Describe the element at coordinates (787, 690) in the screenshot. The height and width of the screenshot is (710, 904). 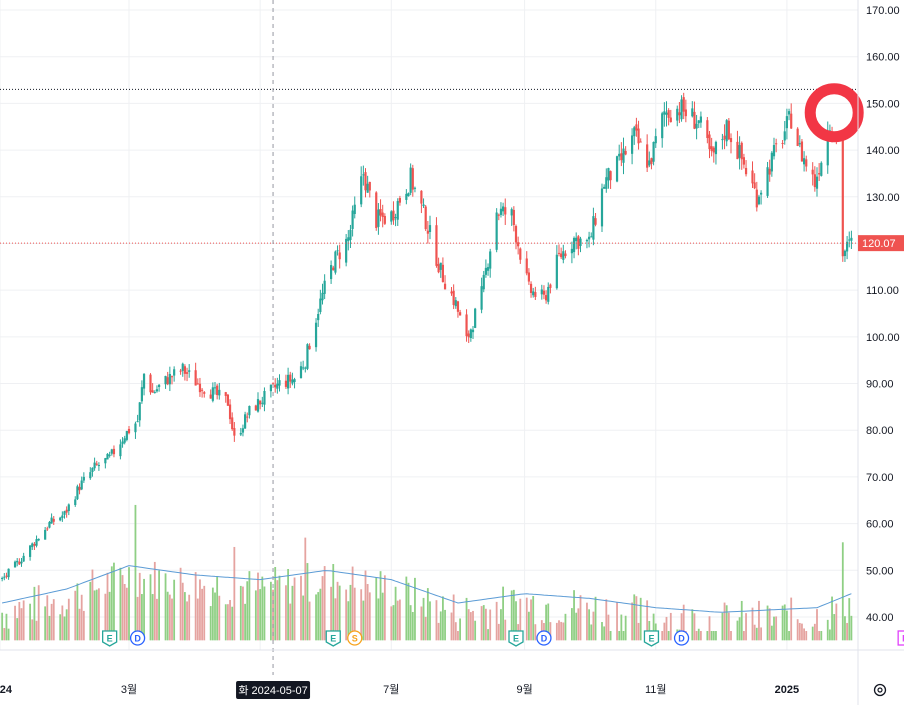
I see `time-axis-label: 2025` at that location.